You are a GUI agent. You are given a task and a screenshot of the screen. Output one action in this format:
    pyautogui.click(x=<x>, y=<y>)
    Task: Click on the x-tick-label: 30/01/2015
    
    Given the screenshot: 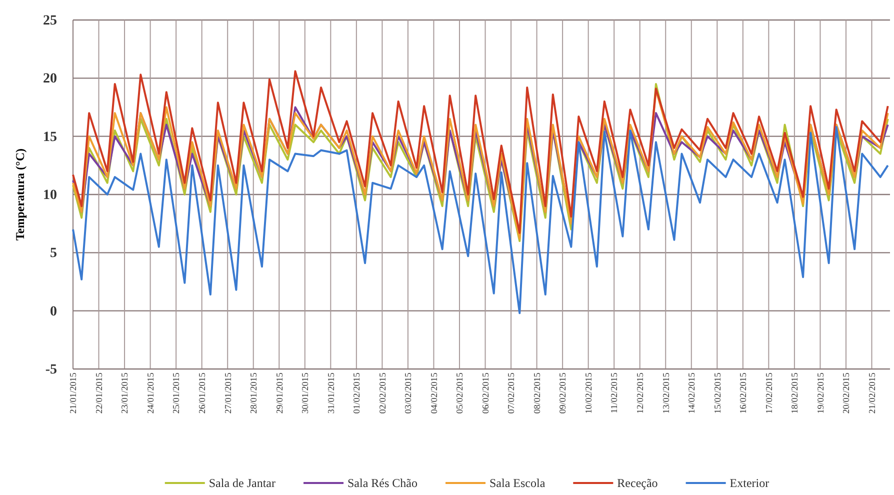 What is the action you would take?
    pyautogui.click(x=305, y=393)
    